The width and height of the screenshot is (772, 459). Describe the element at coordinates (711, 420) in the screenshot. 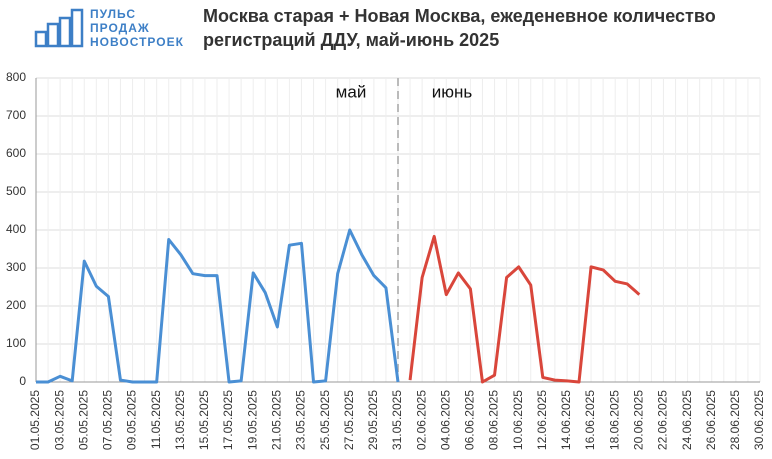

I see `x-tick-label: 26.06.2025` at that location.